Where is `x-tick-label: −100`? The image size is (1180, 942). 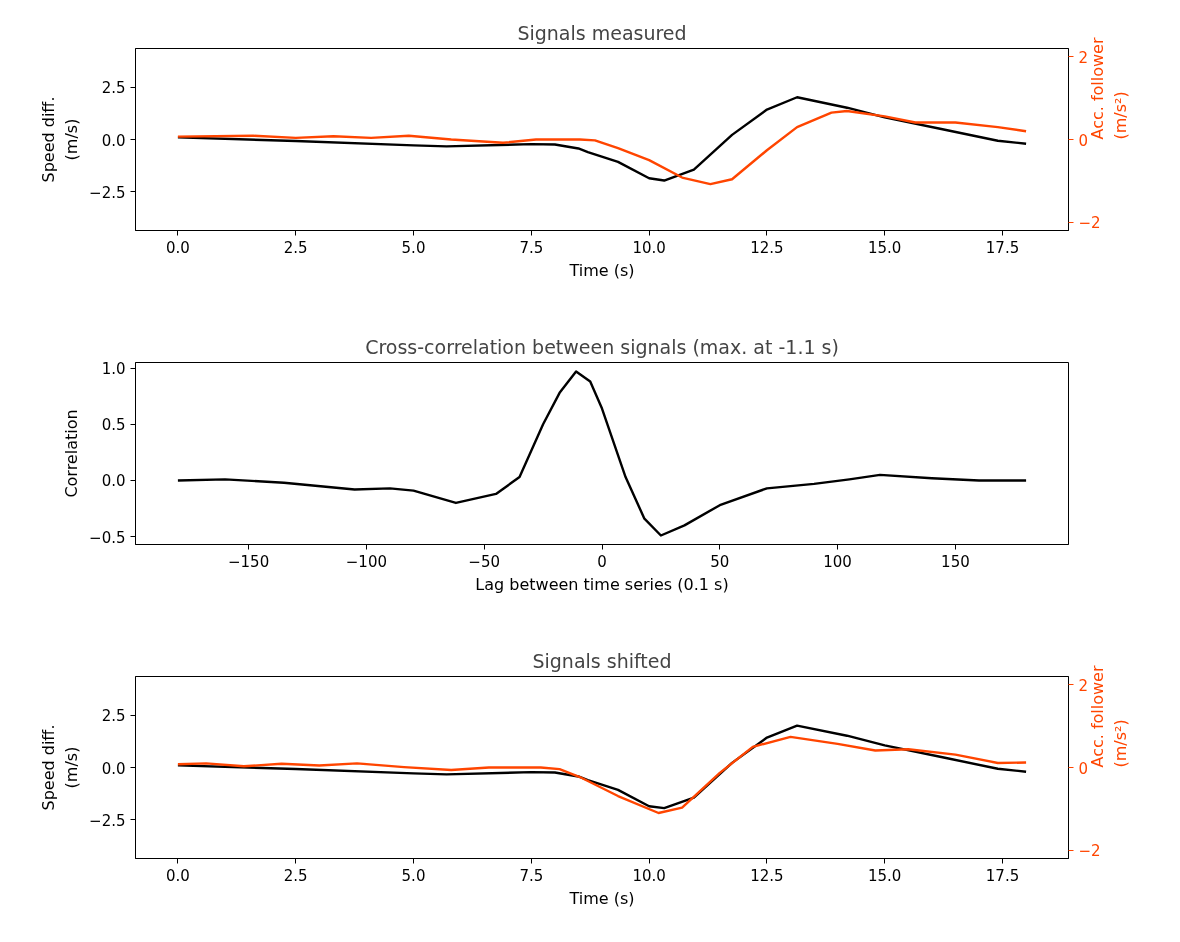
x-tick-label: −100 is located at coordinates (366, 561).